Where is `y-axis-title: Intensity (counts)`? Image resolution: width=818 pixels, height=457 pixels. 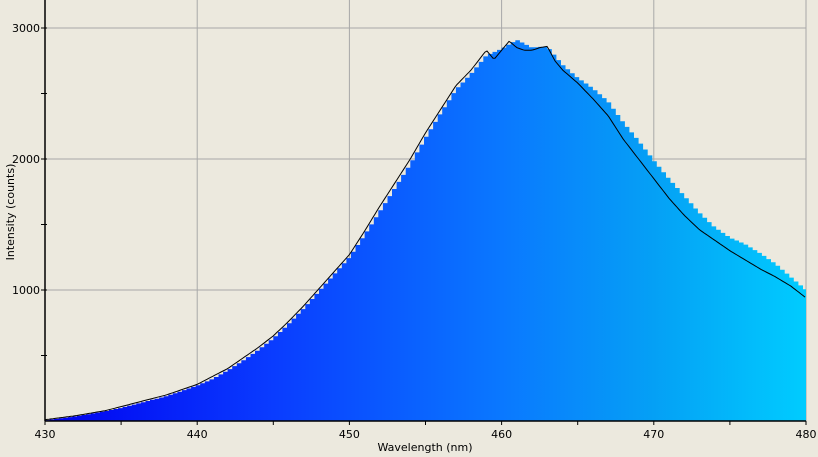 y-axis-title: Intensity (counts) is located at coordinates (10, 212).